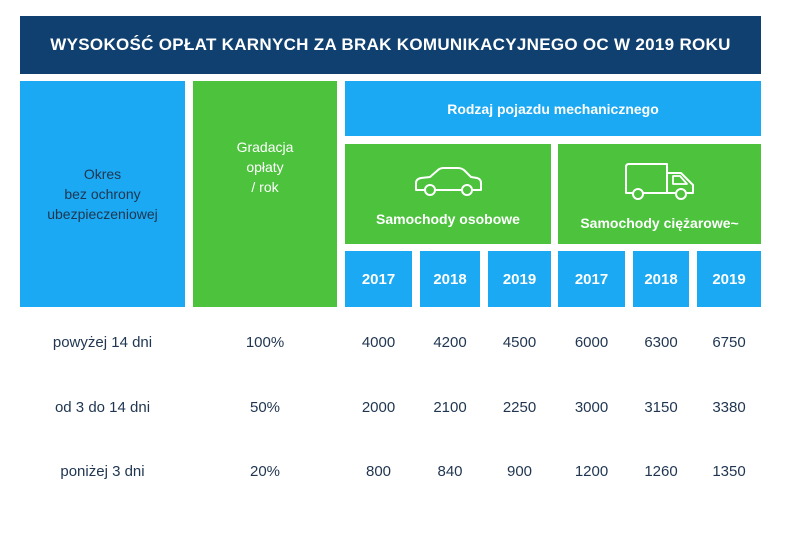  I want to click on header-year-trucks-2019: 2019, so click(729, 279).